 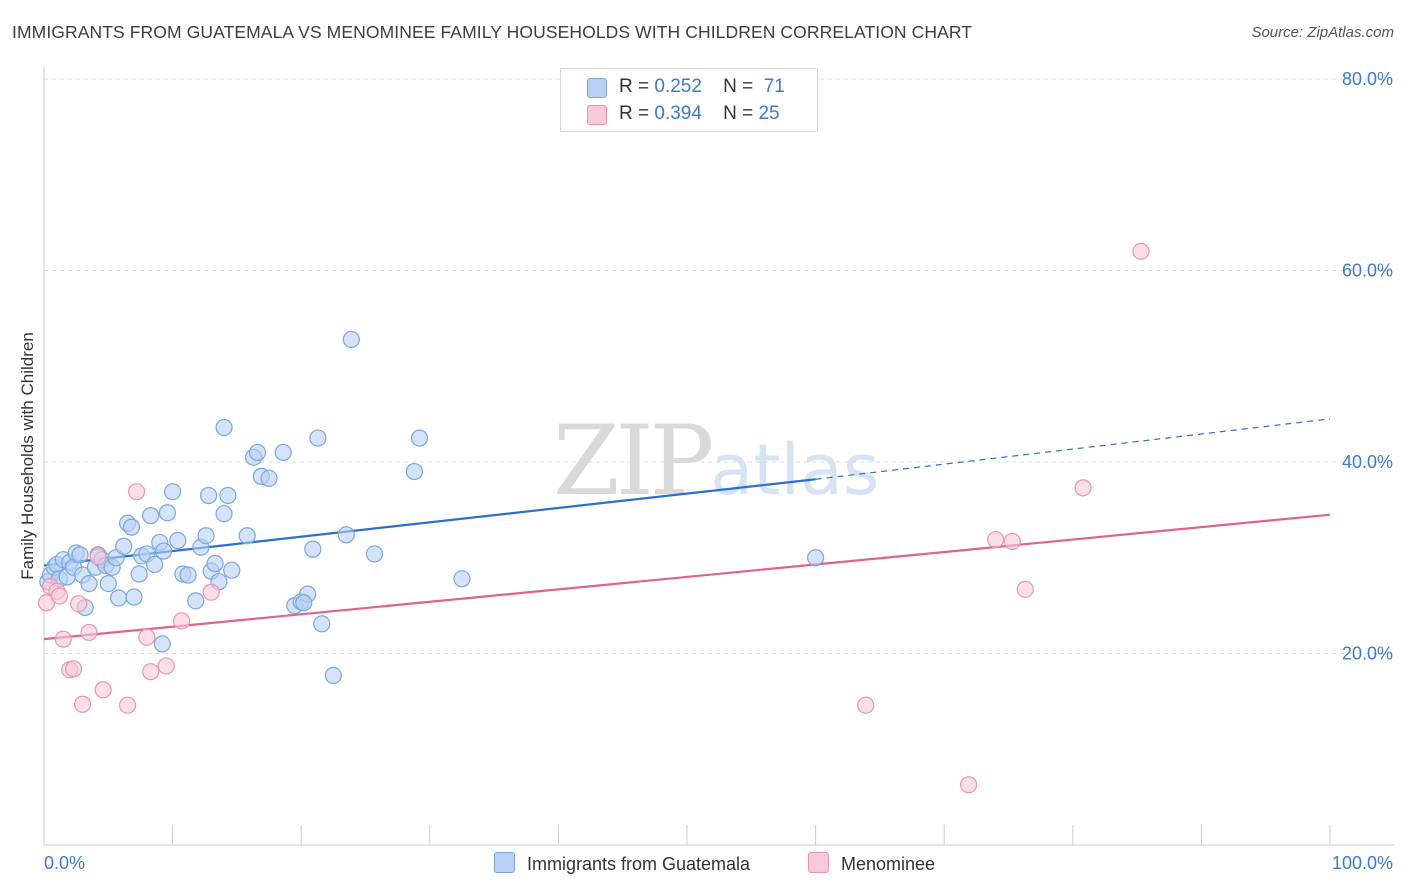 I want to click on y-tick-label: 60.0%, so click(x=1367, y=271).